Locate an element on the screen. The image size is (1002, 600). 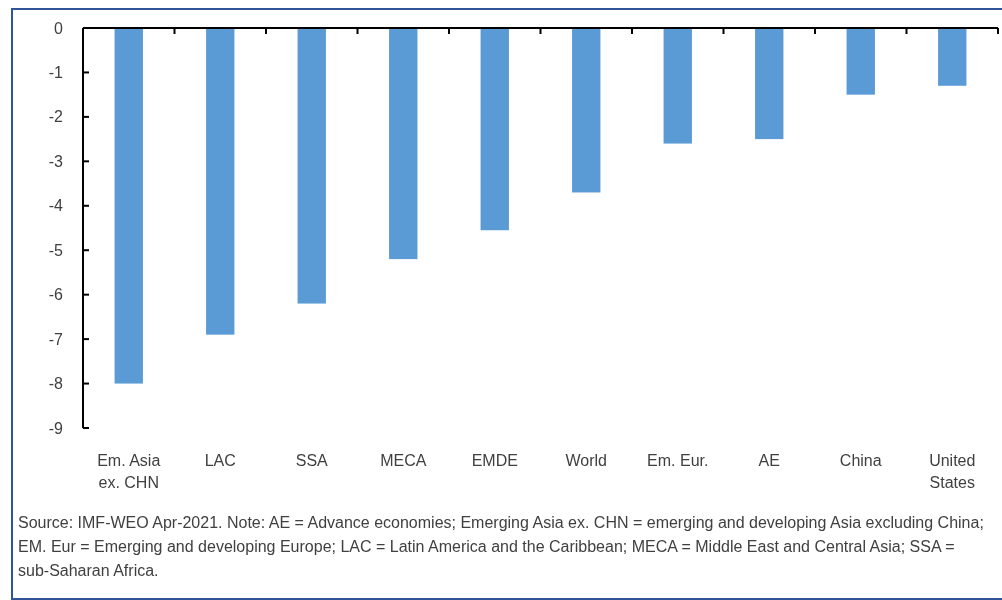
x-tick-label: Em. Eur. is located at coordinates (678, 460).